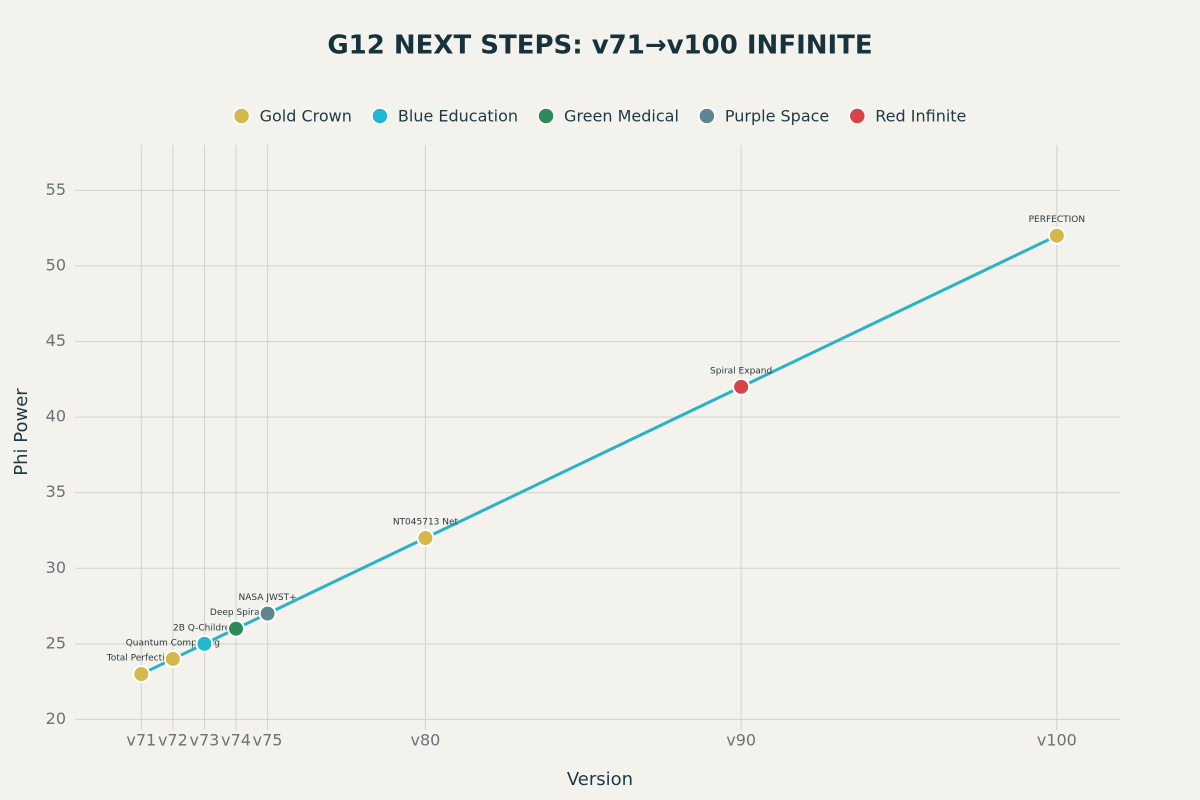  What do you see at coordinates (21, 432) in the screenshot?
I see `y-axis-label: Phi Power` at bounding box center [21, 432].